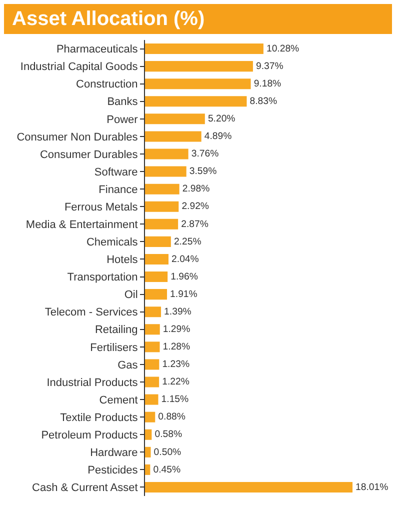 Image resolution: width=402 pixels, height=509 pixels. What do you see at coordinates (99, 418) in the screenshot?
I see `y-tick-label: Textile Products` at bounding box center [99, 418].